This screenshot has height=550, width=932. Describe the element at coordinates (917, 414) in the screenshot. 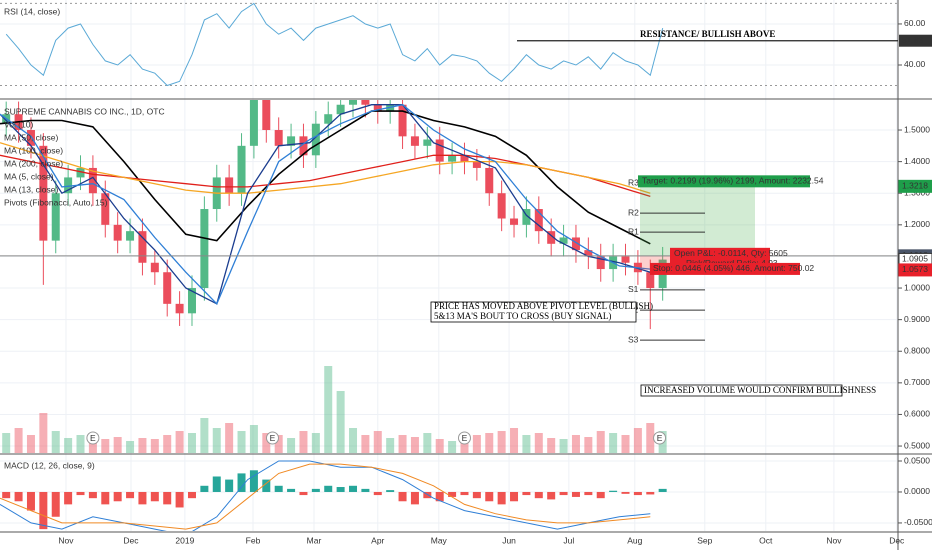

I see `y-tick-label: 0.6000` at that location.